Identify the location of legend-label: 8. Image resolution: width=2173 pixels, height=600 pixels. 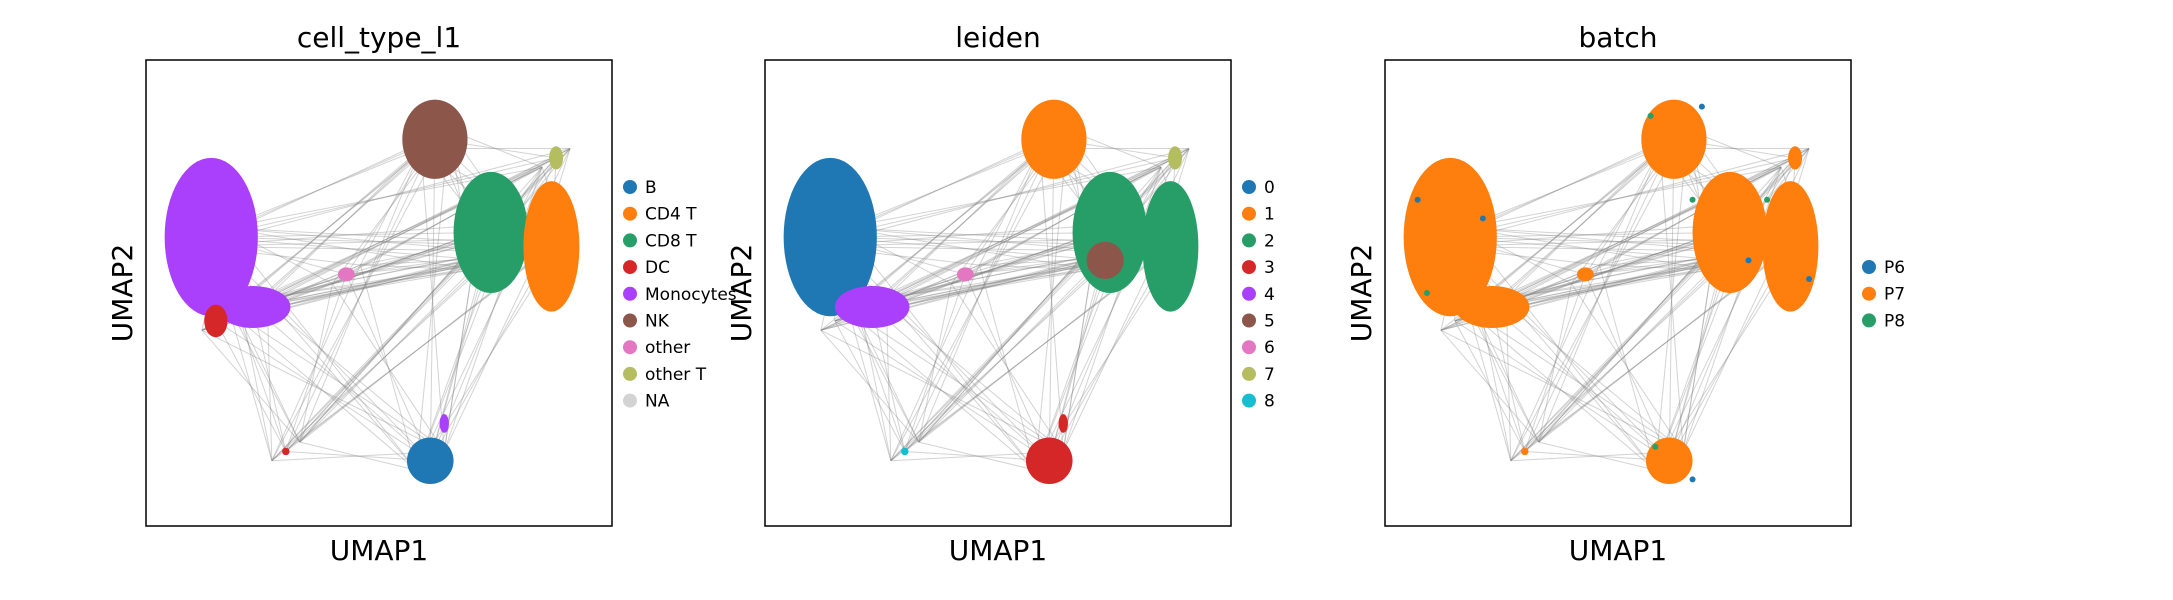
(1269, 402).